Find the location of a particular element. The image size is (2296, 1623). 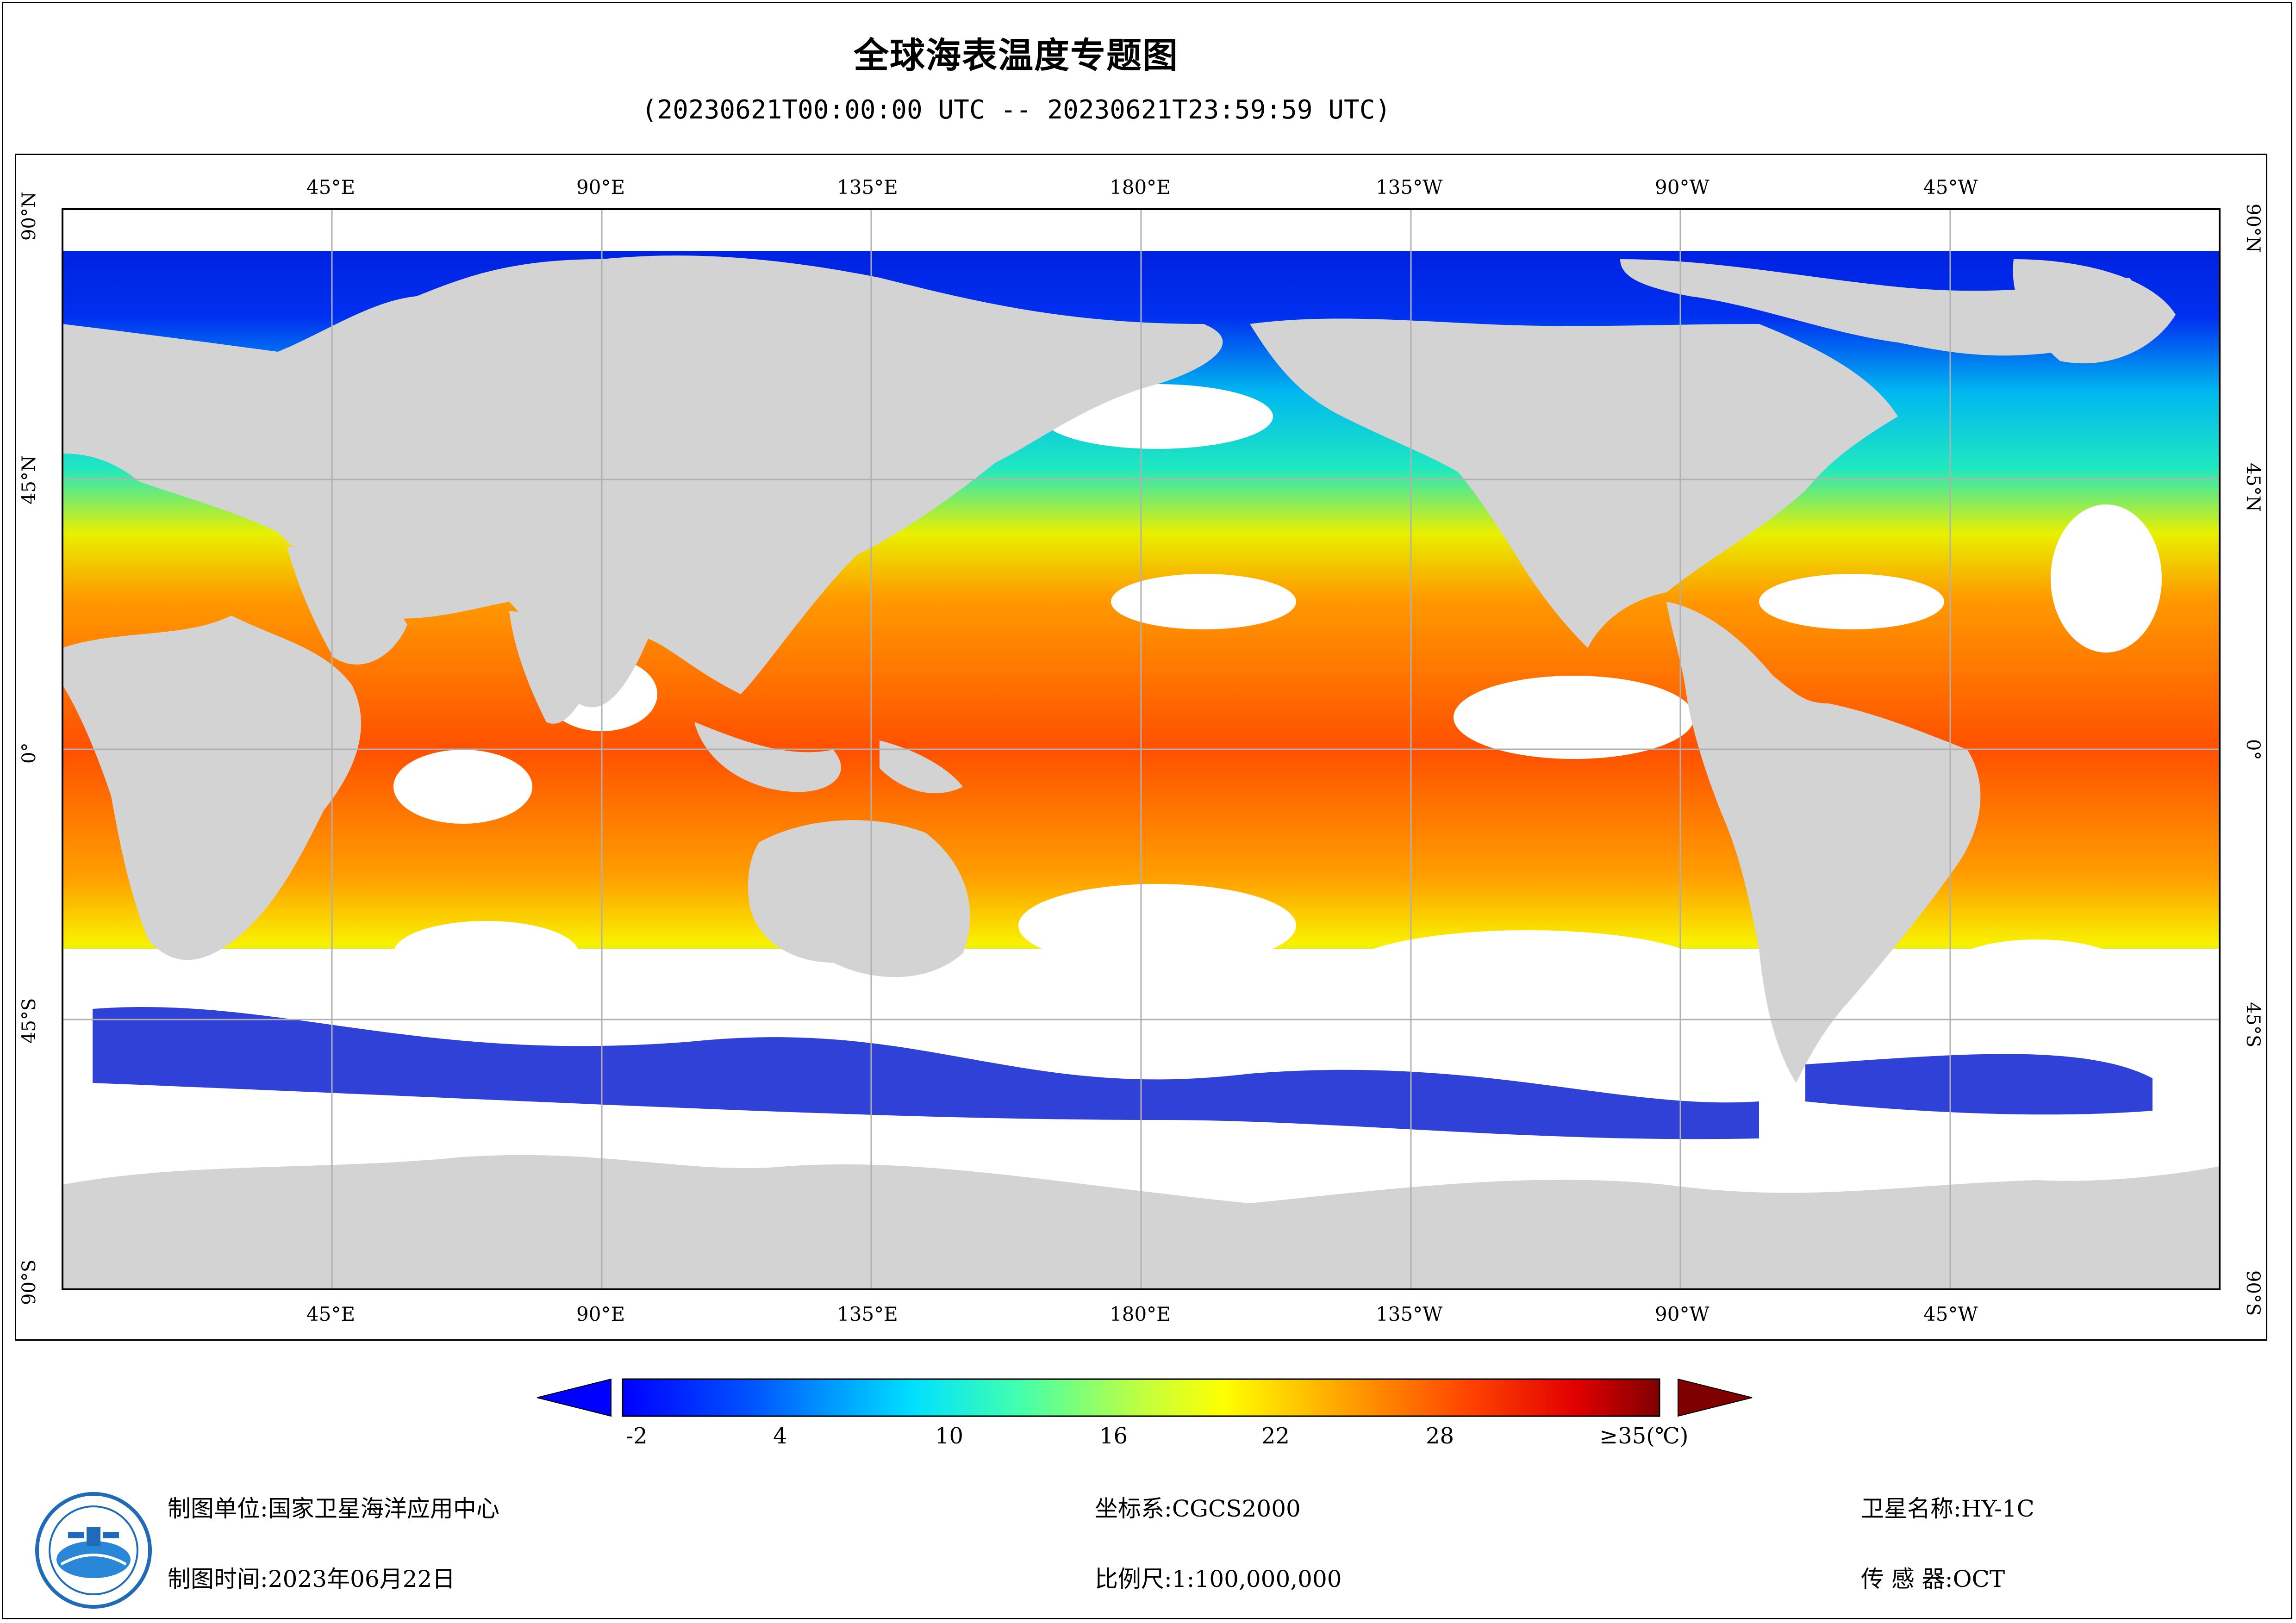

lon-label-bottom: 135°W is located at coordinates (1409, 1314).